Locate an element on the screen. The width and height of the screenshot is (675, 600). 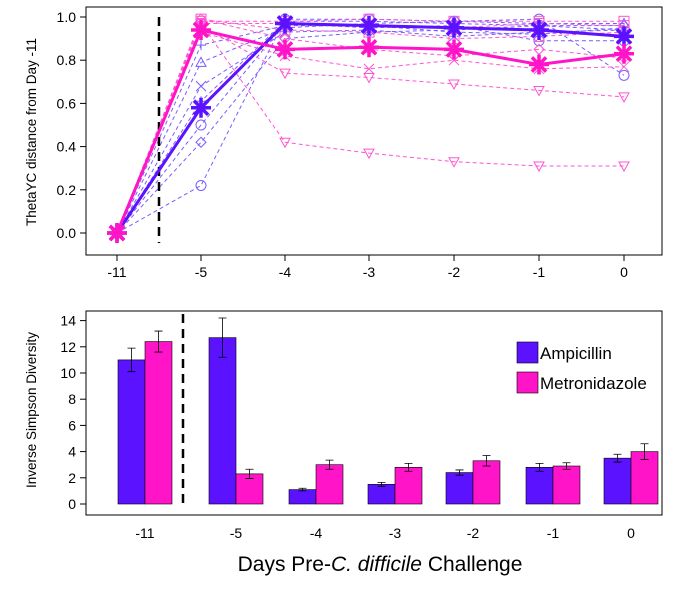
legend-item-ampicillin: Ampicillin is located at coordinates (564, 352).